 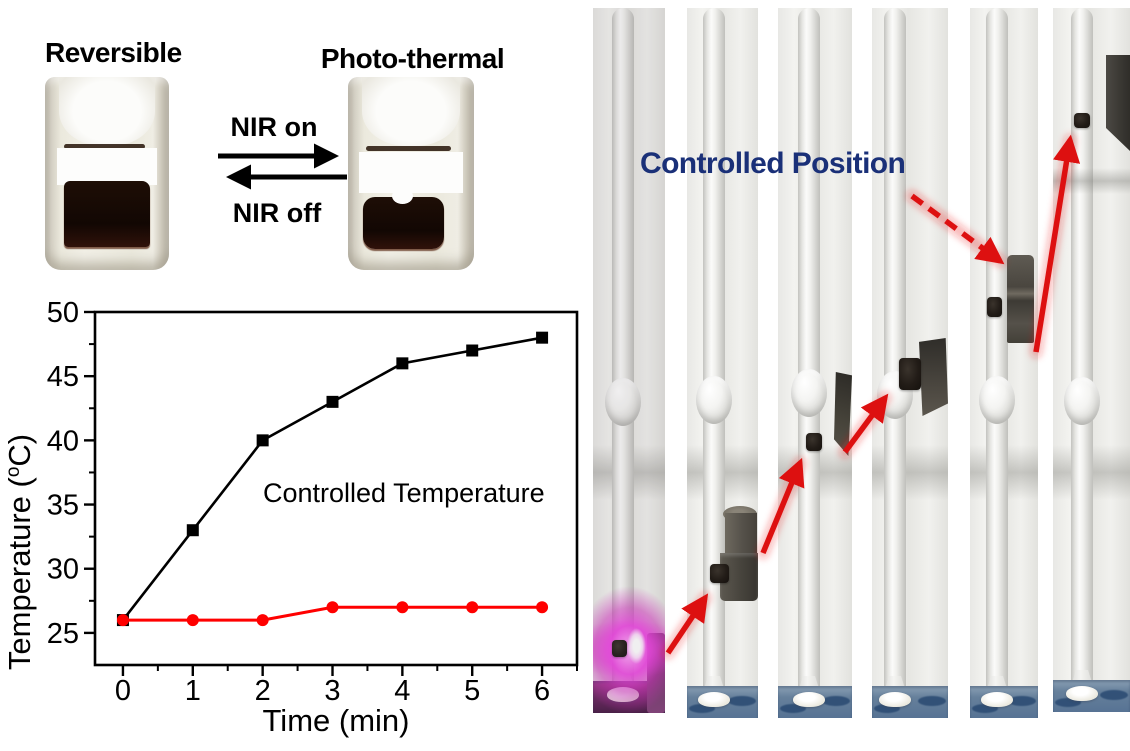 I want to click on x-axis-label: Time (min), so click(x=336, y=720).